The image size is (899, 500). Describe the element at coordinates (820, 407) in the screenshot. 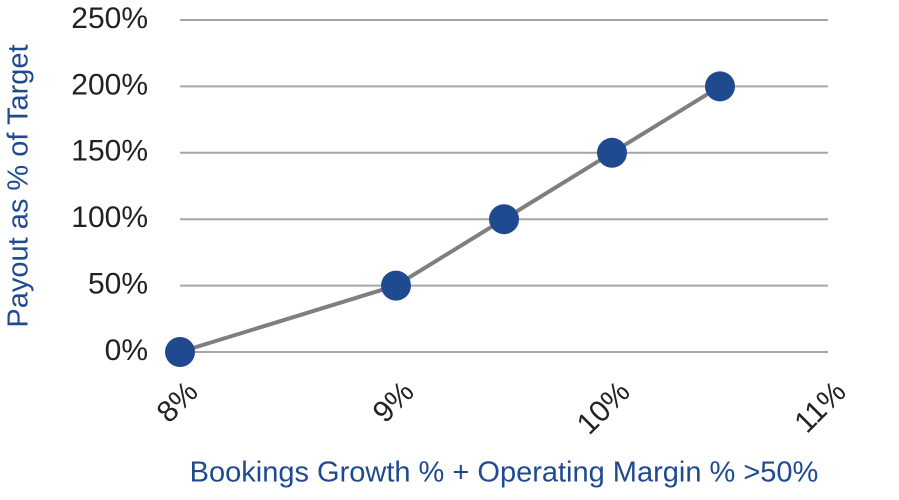

I see `x-tick-label: 11%` at that location.